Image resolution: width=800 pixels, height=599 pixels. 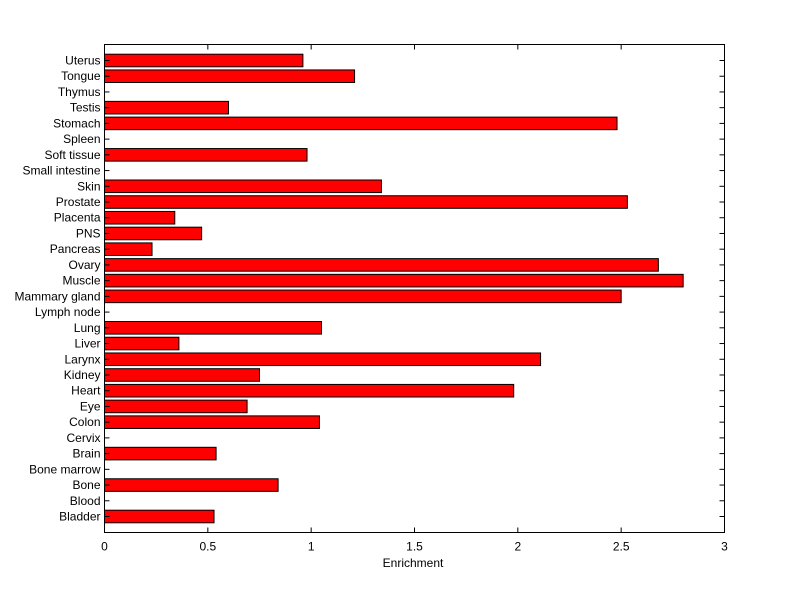 I want to click on bar-kidney, so click(x=182, y=375).